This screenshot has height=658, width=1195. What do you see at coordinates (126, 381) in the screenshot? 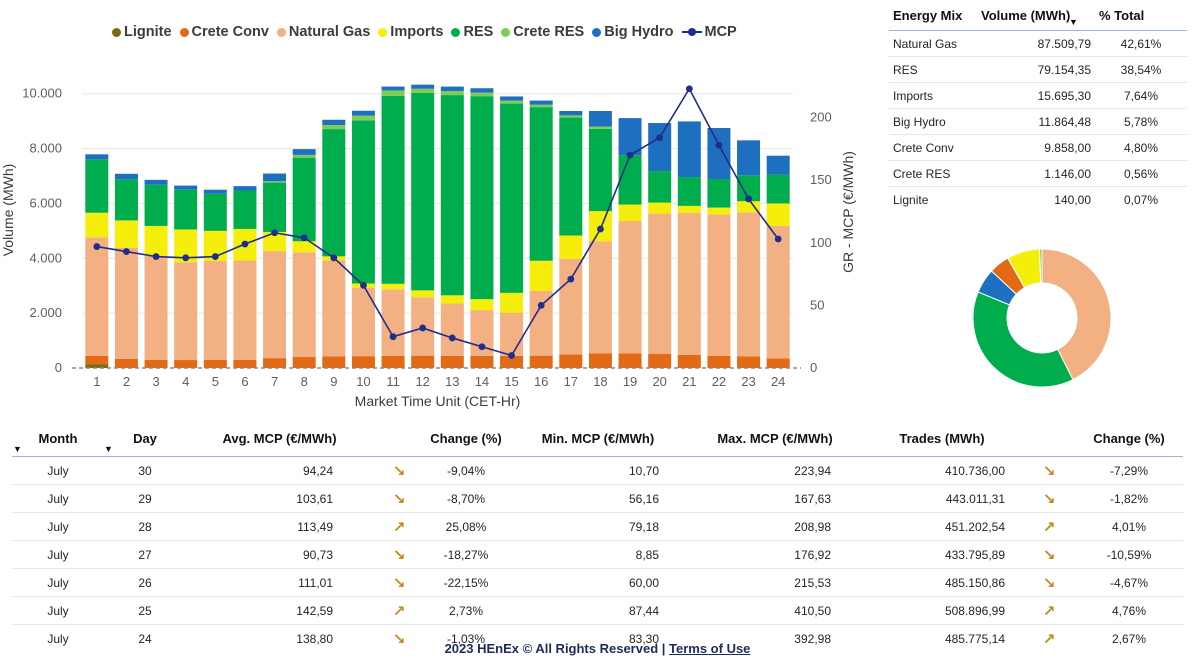
I see `x-tick-label: 2` at bounding box center [126, 381].